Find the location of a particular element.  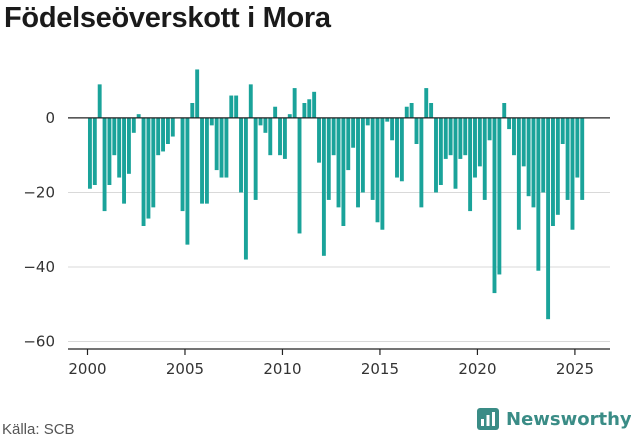

y-tick-label: −60 is located at coordinates (39, 342).